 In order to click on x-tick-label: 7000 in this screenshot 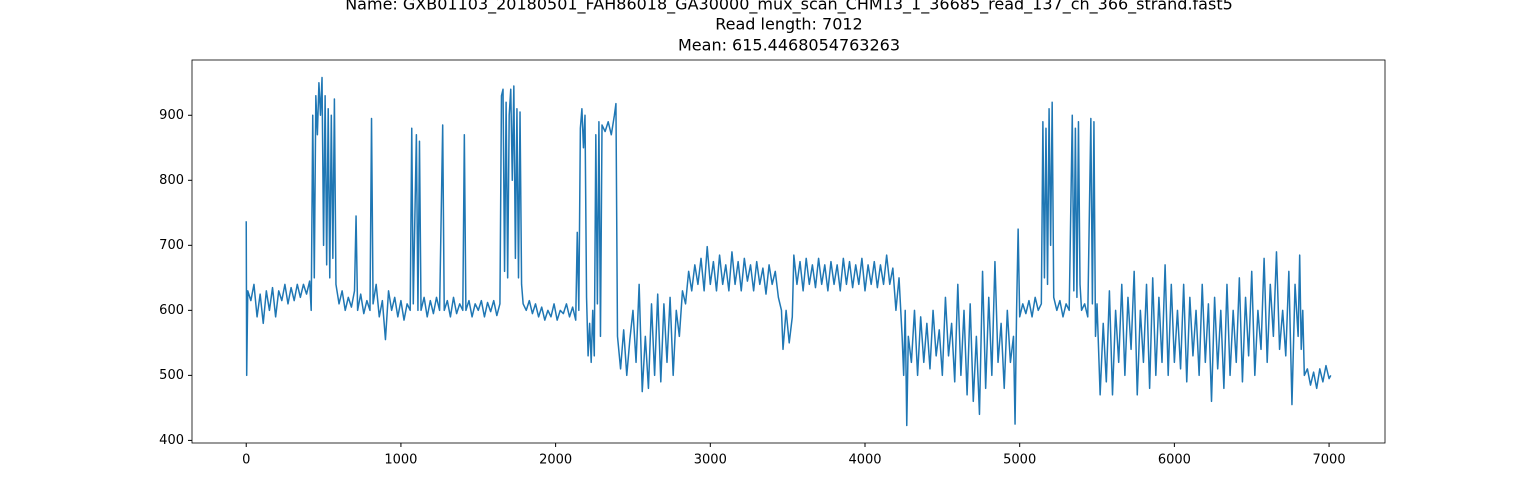, I will do `click(1329, 460)`.